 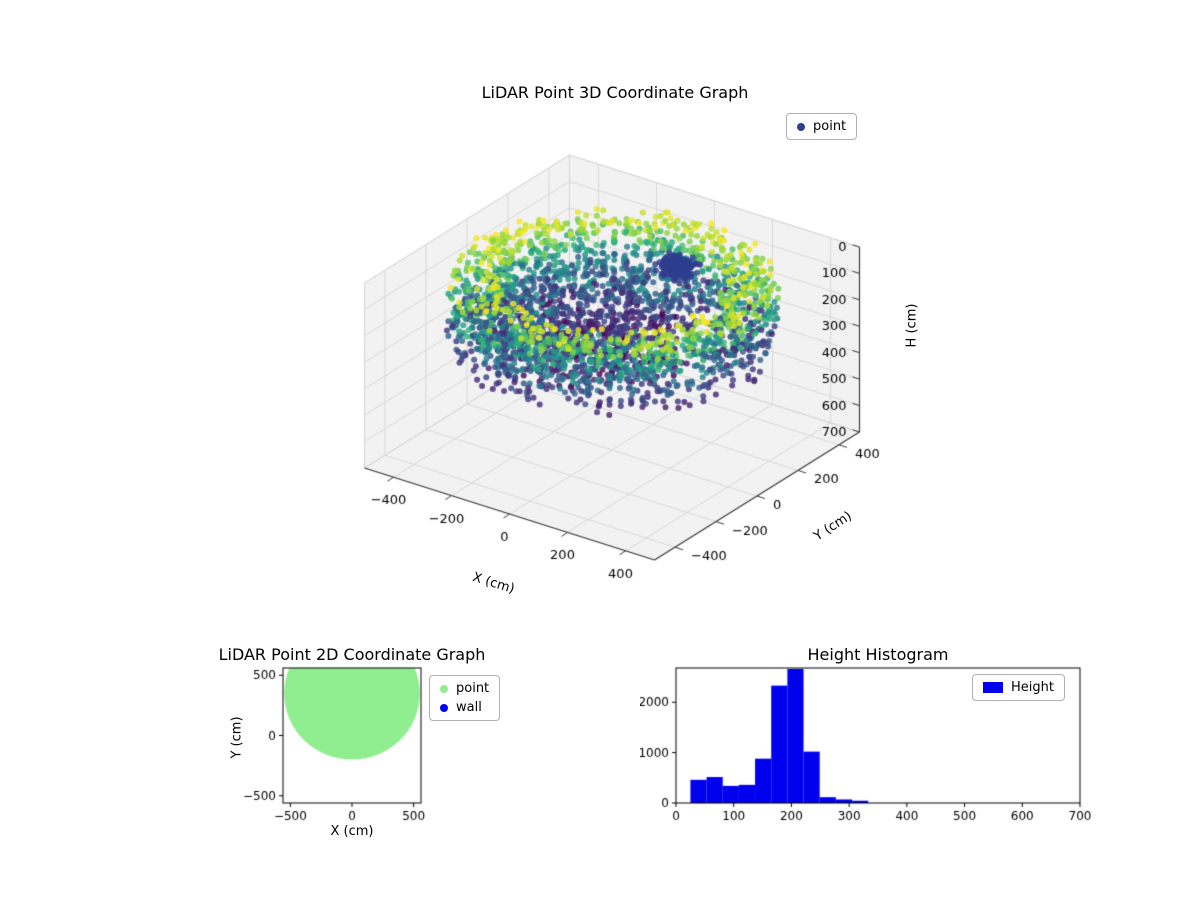 I want to click on legend2d-point-marker-icon, so click(x=444, y=688).